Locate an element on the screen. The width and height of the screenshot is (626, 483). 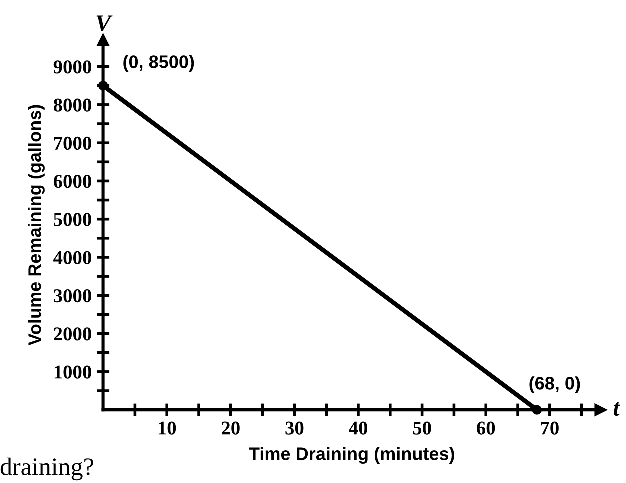
y-tick-label: 7000 is located at coordinates (73, 143).